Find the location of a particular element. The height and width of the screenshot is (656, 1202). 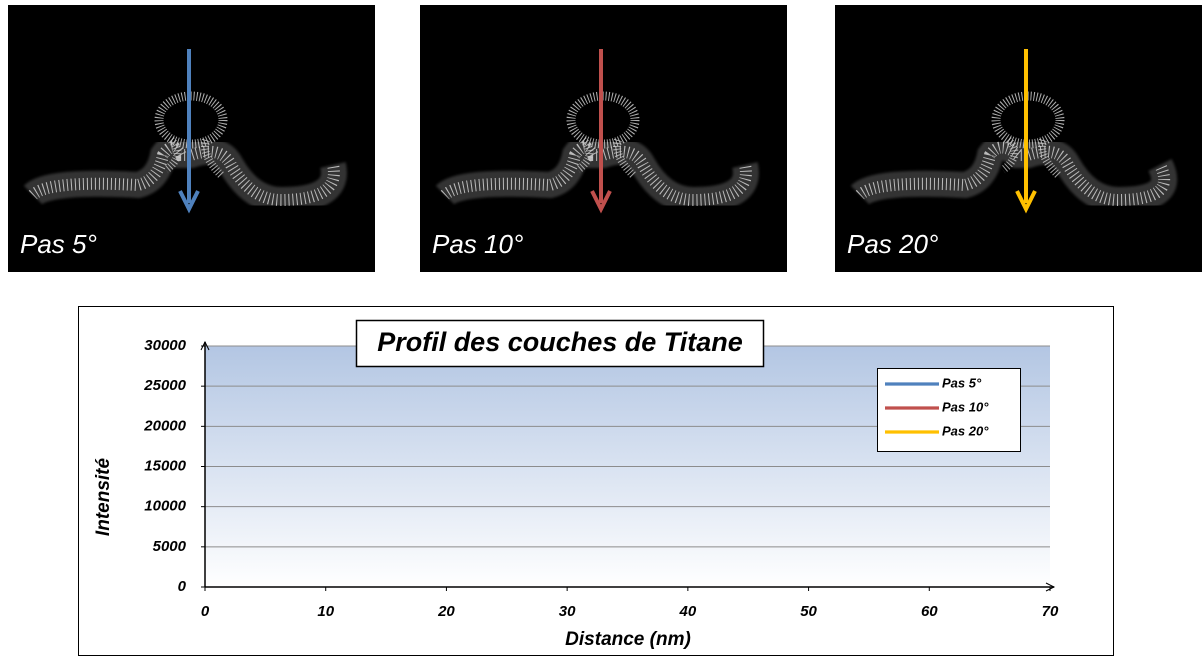

x-axis-arrow is located at coordinates (1050, 587).